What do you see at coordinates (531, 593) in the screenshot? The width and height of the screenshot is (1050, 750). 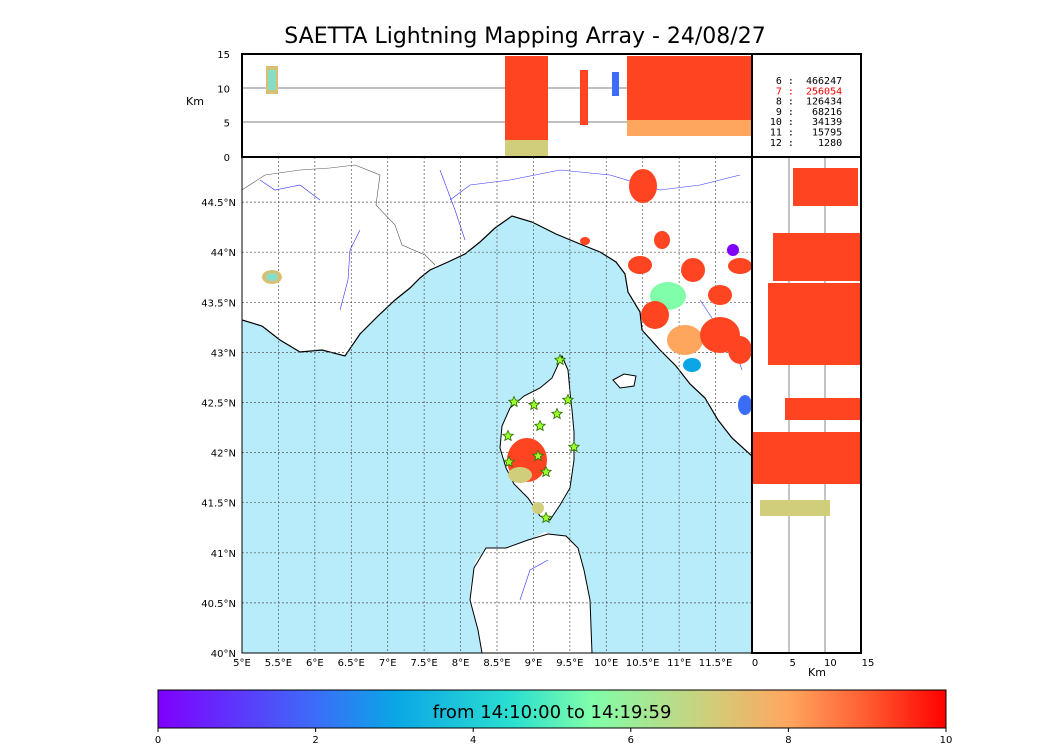 I see `sardinia-island` at bounding box center [531, 593].